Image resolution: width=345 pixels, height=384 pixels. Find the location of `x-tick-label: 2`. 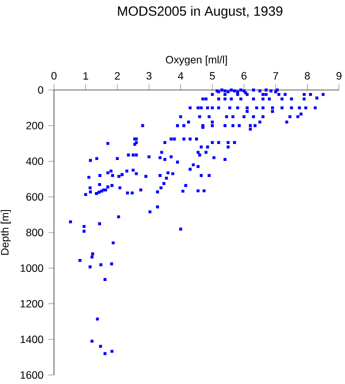

x-tick-label: 2 is located at coordinates (117, 76).